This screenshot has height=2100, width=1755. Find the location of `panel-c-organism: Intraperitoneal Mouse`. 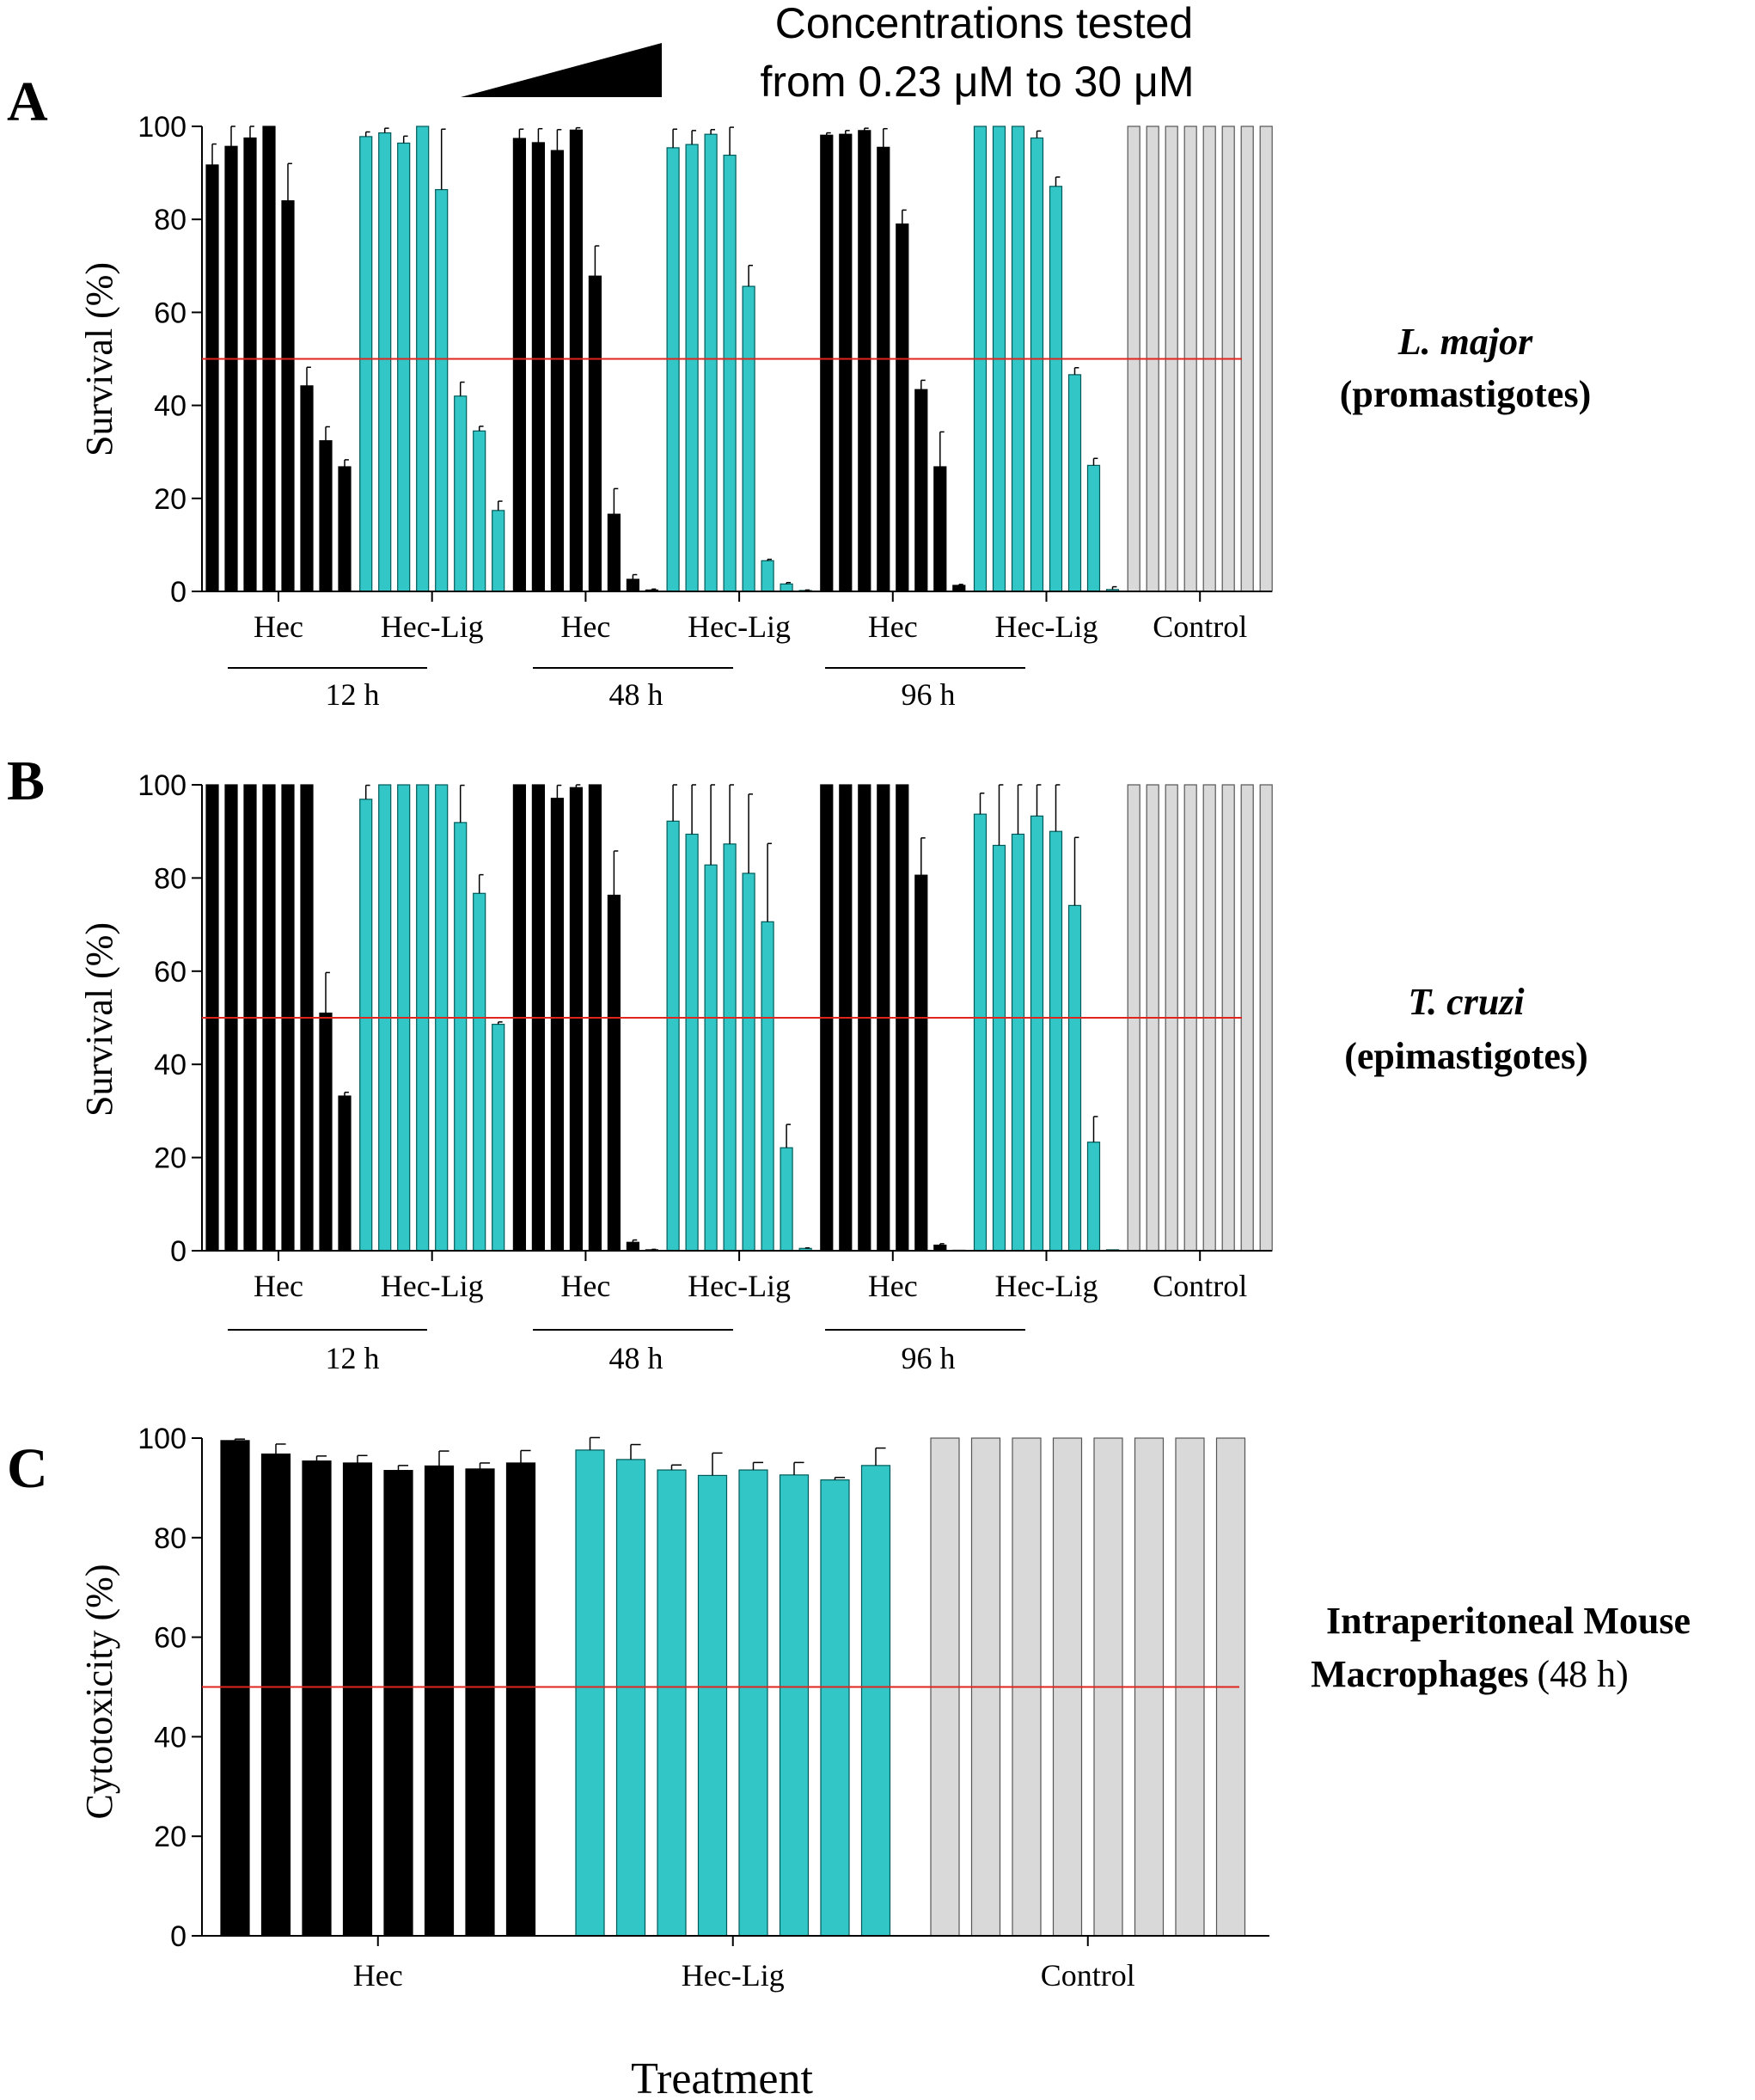

panel-c-organism: Intraperitoneal Mouse is located at coordinates (1508, 1621).